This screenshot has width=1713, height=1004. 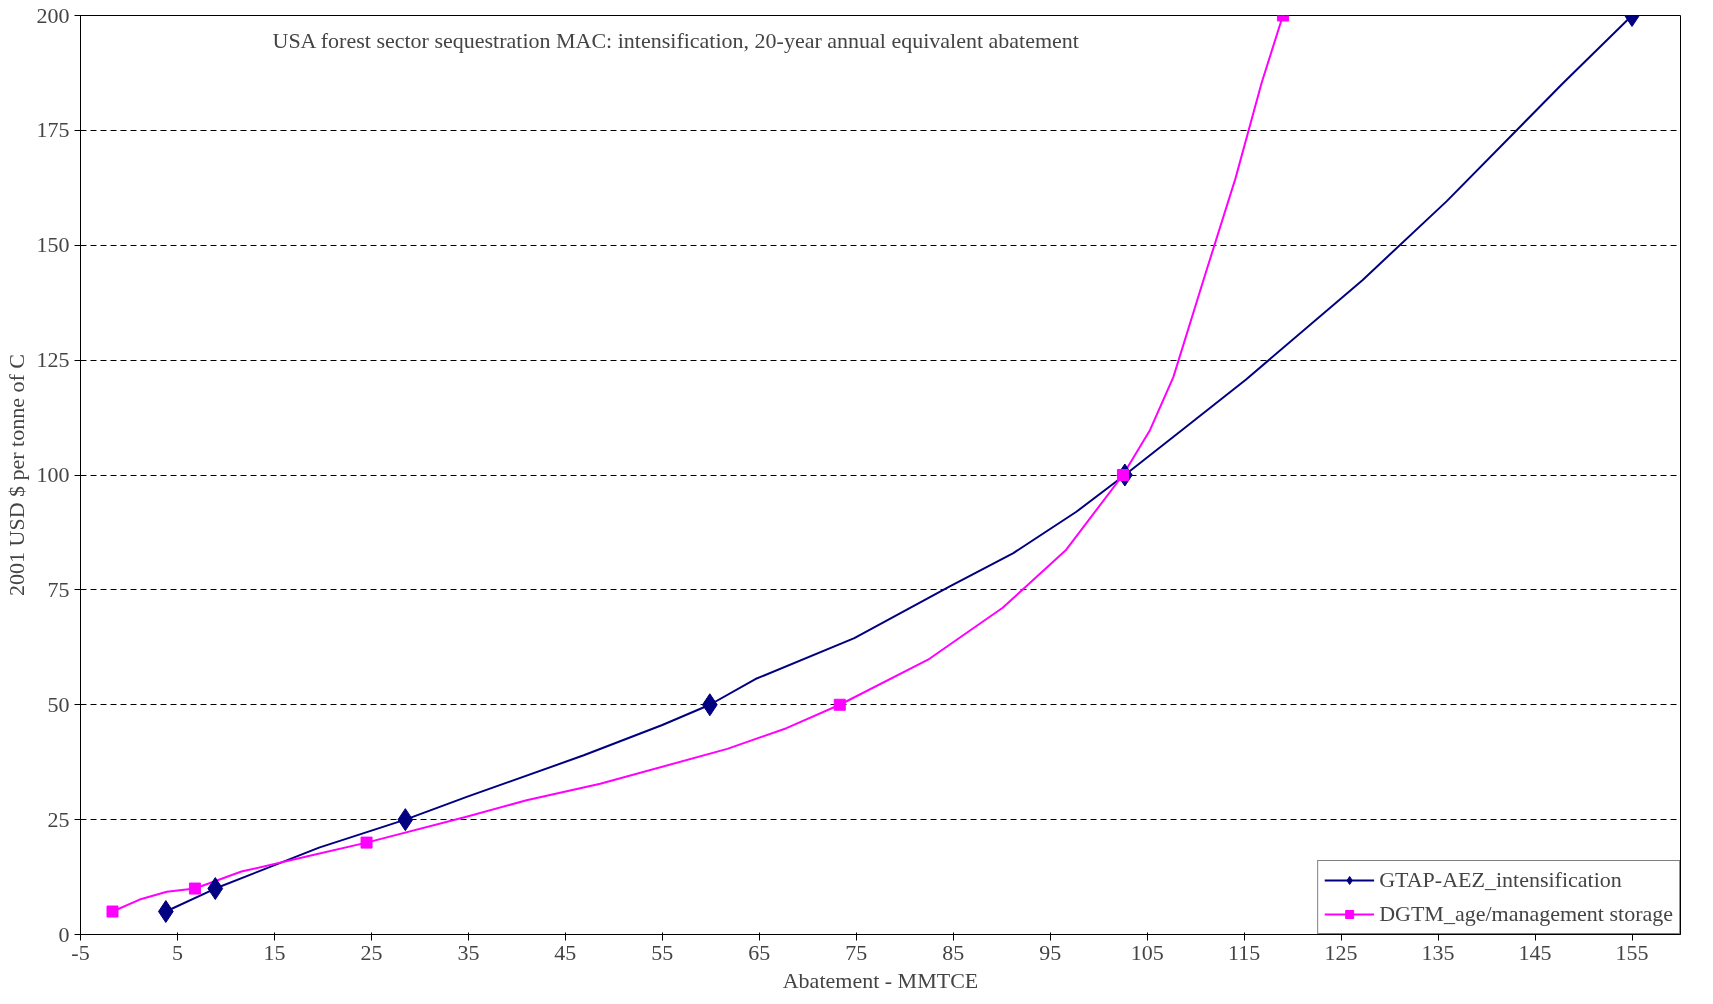 I want to click on y-tick-label: 100, so click(x=53, y=474).